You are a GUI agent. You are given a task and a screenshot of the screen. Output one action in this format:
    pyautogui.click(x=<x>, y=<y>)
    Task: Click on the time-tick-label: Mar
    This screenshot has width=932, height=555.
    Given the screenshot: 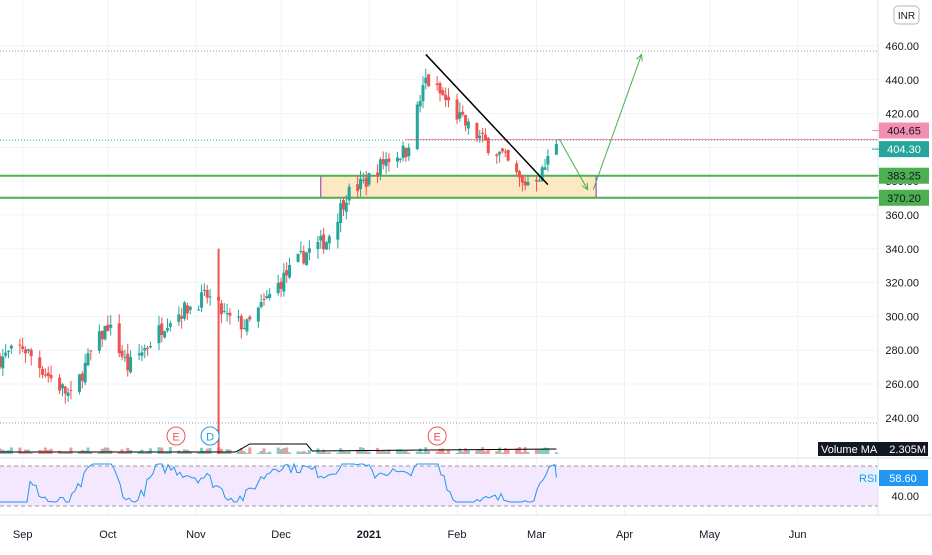 What is the action you would take?
    pyautogui.click(x=536, y=535)
    